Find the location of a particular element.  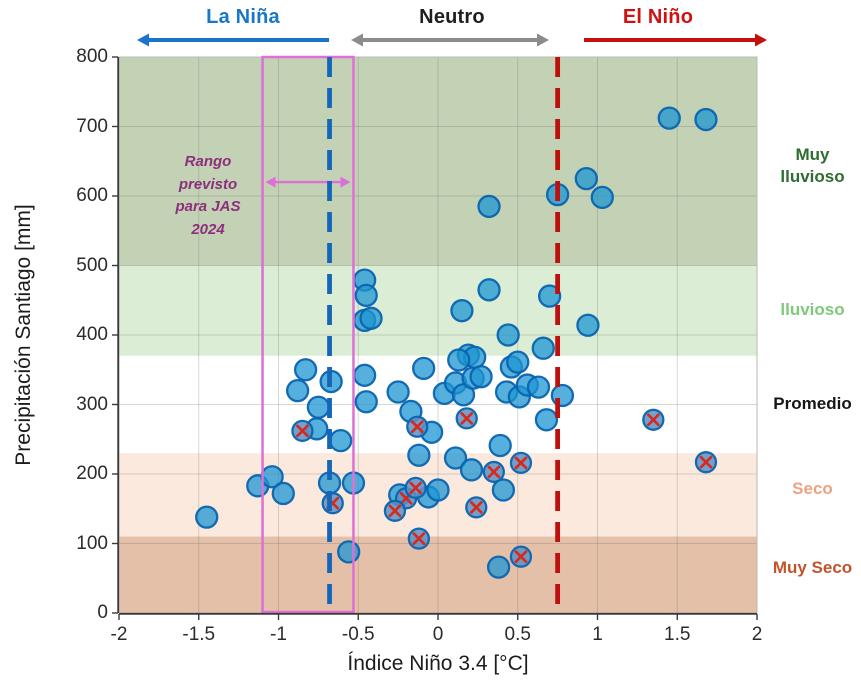

band-label-muy-seco: Muy Seco is located at coordinates (812, 567).